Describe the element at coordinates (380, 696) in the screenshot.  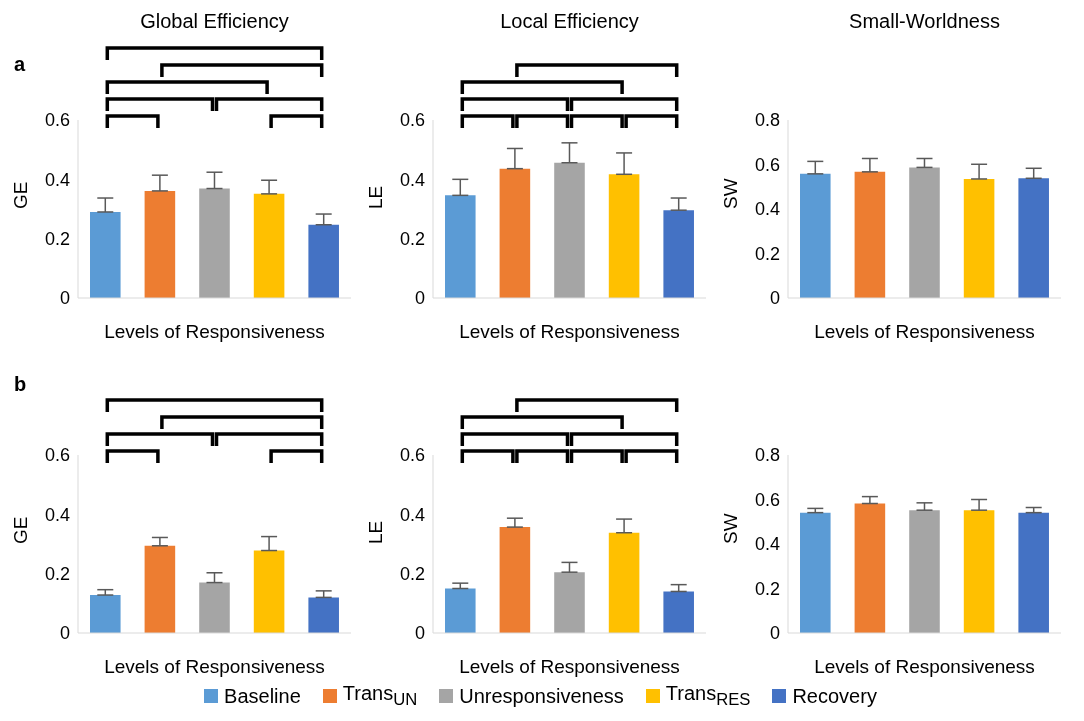
I see `legend-label: Trans$_{UN}$` at that location.